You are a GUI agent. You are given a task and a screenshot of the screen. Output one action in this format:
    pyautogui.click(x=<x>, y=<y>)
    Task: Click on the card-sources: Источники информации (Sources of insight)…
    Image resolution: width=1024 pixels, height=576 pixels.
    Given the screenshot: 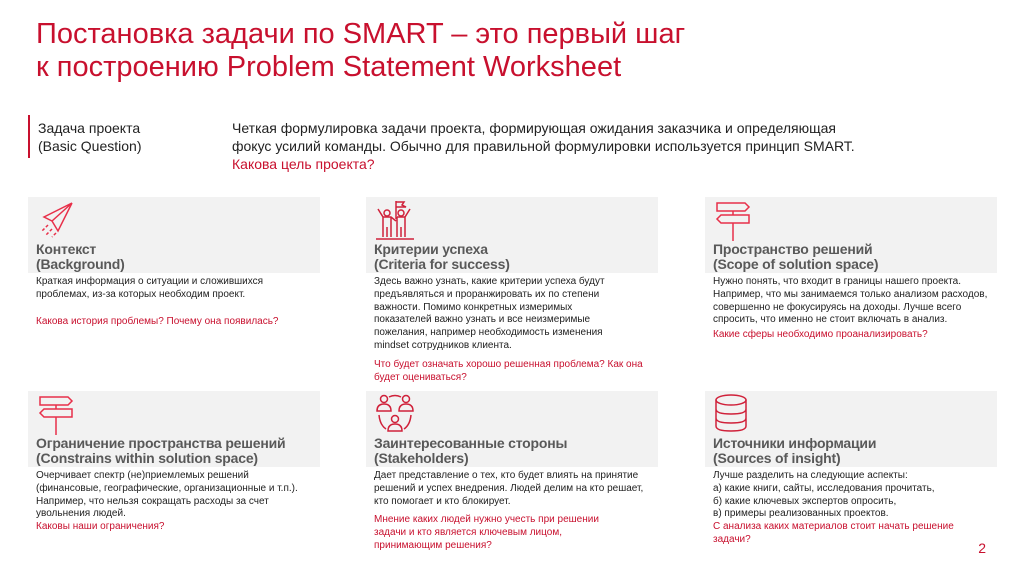 What is the action you would take?
    pyautogui.click(x=851, y=469)
    